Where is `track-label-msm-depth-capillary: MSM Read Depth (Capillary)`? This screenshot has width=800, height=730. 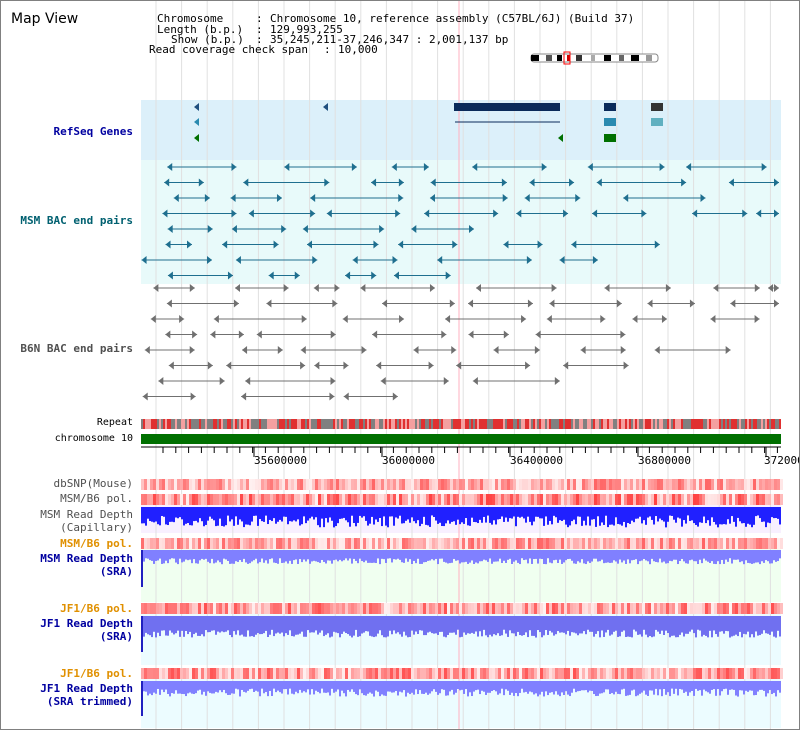
track-label-msm-depth-capillary: MSM Read Depth (Capillary) is located at coordinates (86, 521).